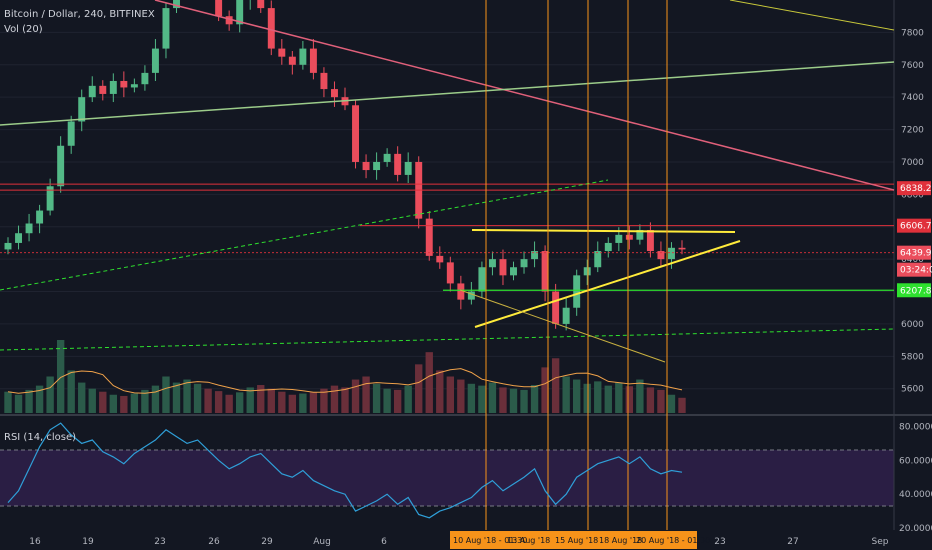  What do you see at coordinates (916, 254) in the screenshot?
I see `price-tag-last: 6439.9` at bounding box center [916, 254].